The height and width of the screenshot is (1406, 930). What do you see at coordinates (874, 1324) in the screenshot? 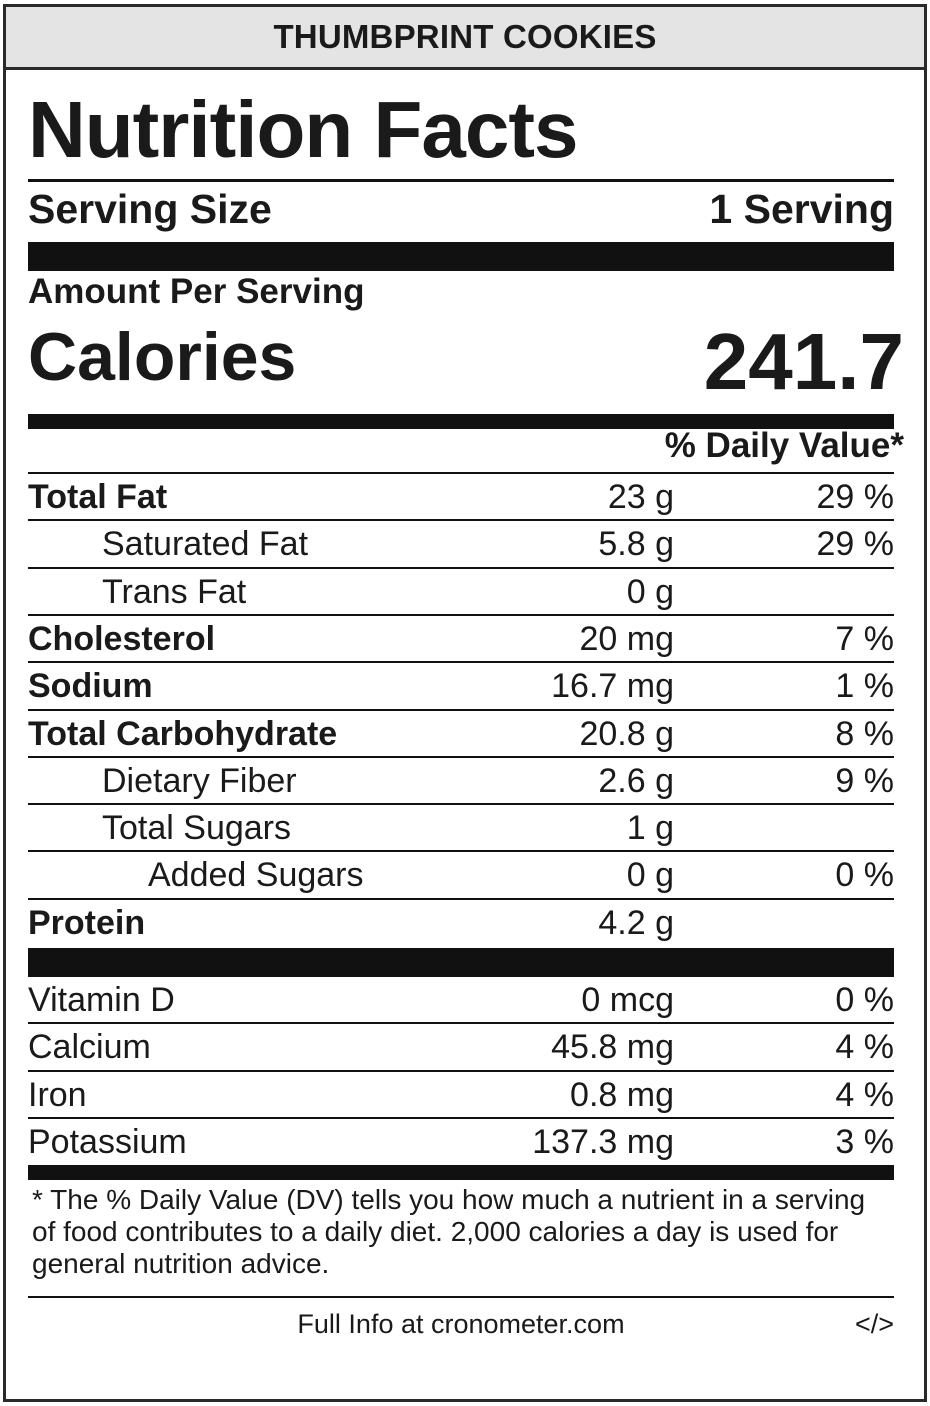
I see `embed-code-icon: </>` at bounding box center [874, 1324].